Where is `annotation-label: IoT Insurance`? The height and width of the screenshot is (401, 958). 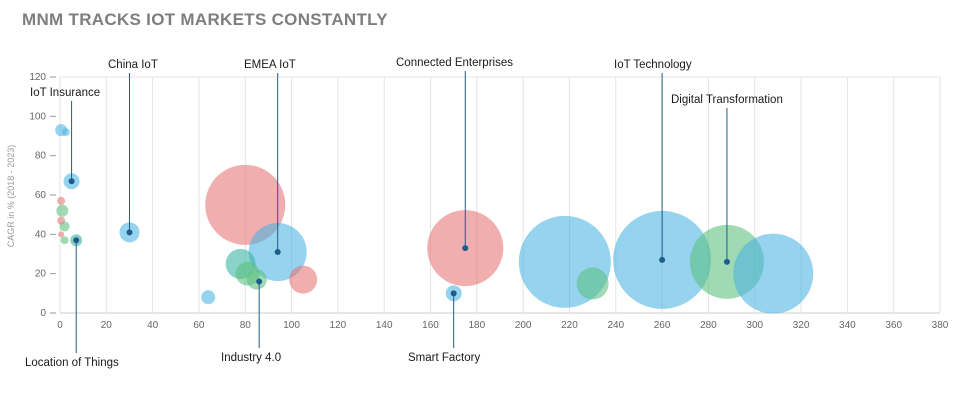
annotation-label: IoT Insurance is located at coordinates (65, 93).